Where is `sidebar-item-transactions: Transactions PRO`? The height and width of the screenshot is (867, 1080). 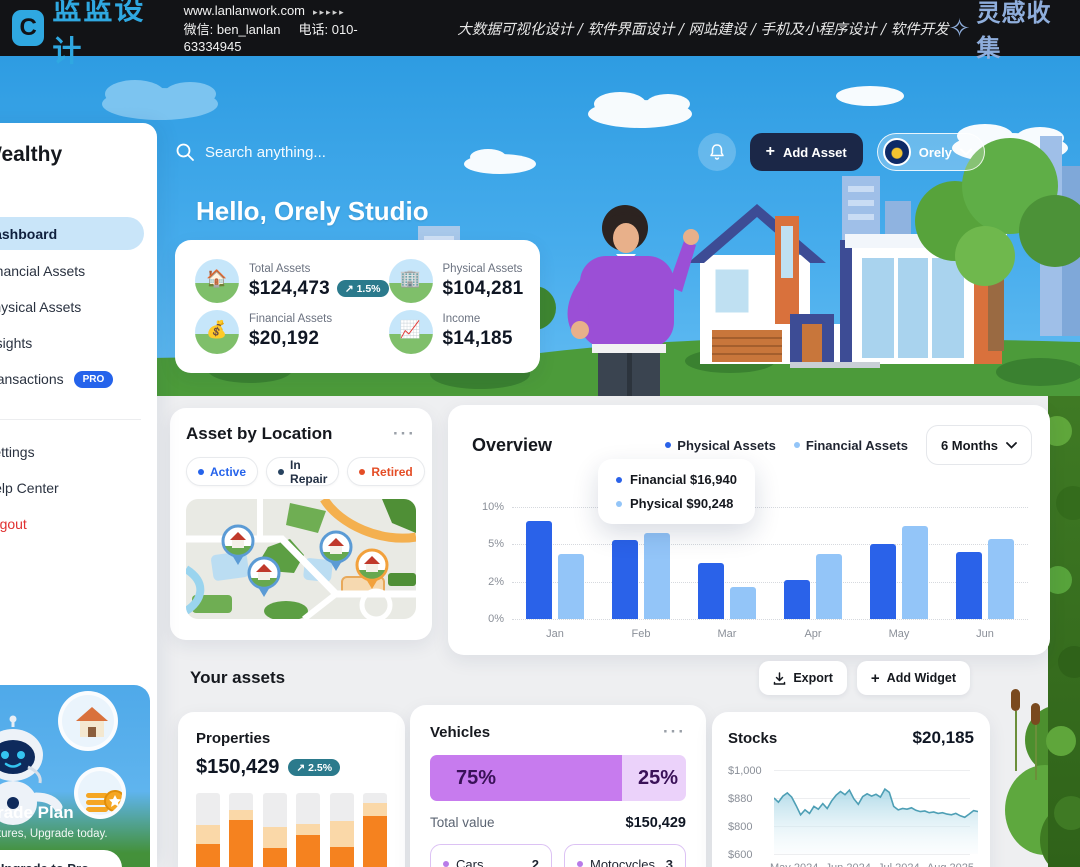
sidebar-item-transactions: Transactions PRO is located at coordinates (78, 379).